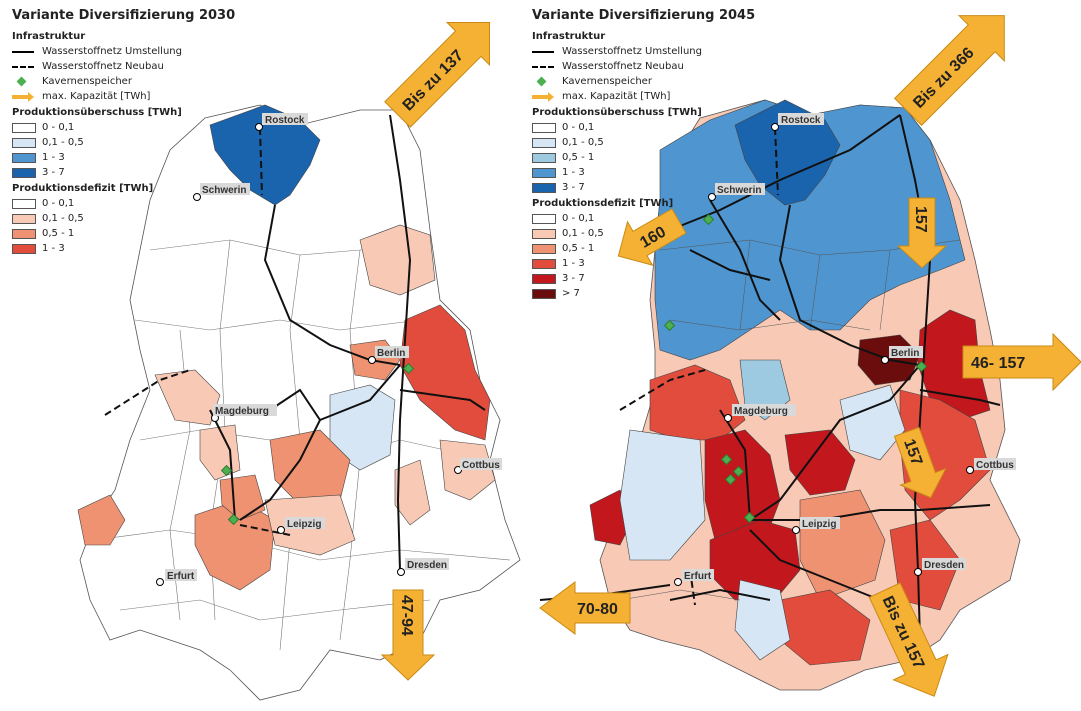  I want to click on arrow-south: 47-94, so click(408, 635).